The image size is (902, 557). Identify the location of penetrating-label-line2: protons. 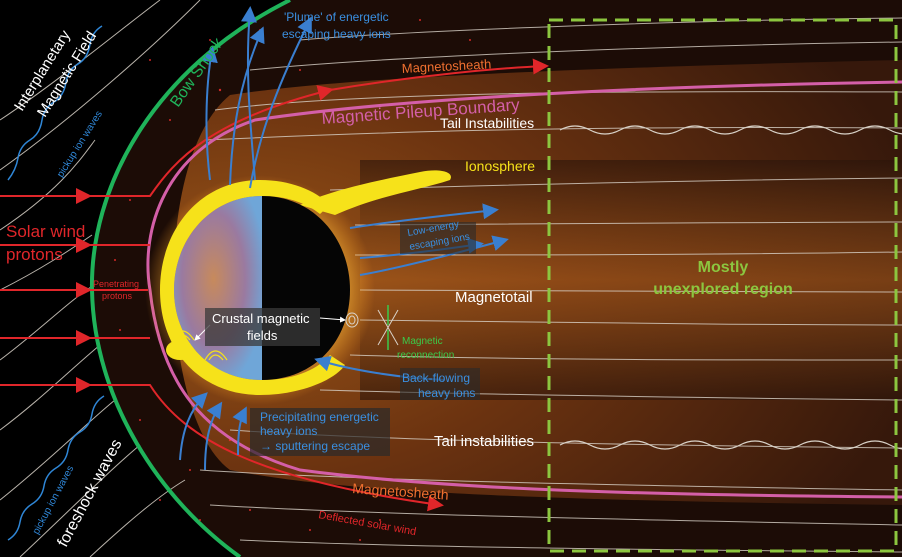
(117, 296).